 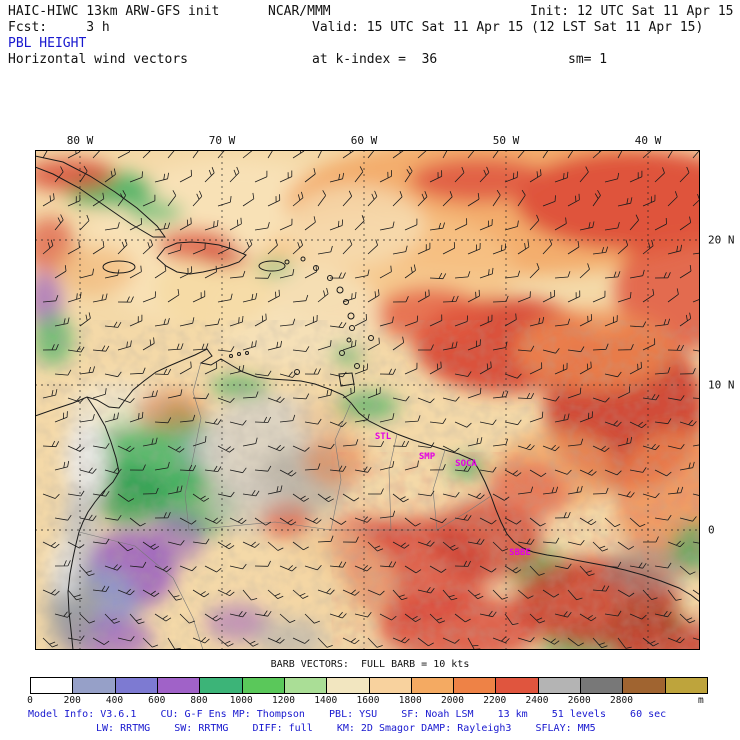 I want to click on colorbar-tick-800: 800, so click(x=199, y=700).